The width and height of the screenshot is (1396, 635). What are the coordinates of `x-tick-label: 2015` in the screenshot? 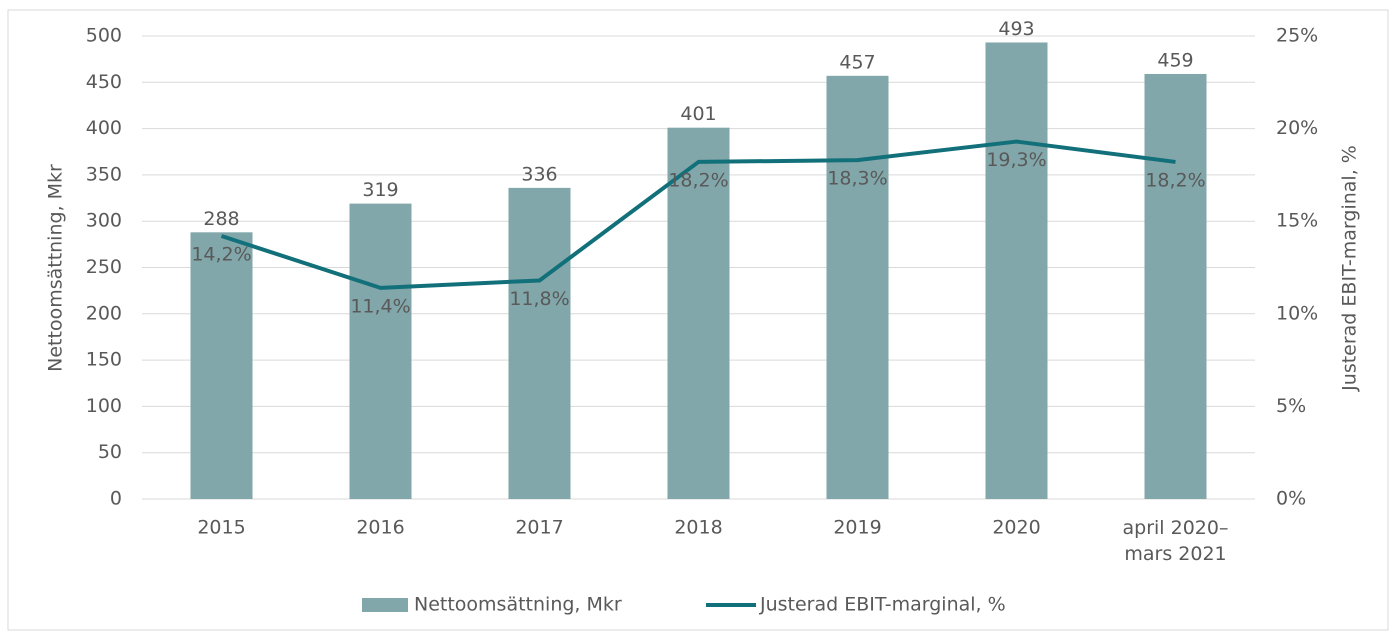 It's located at (221, 528).